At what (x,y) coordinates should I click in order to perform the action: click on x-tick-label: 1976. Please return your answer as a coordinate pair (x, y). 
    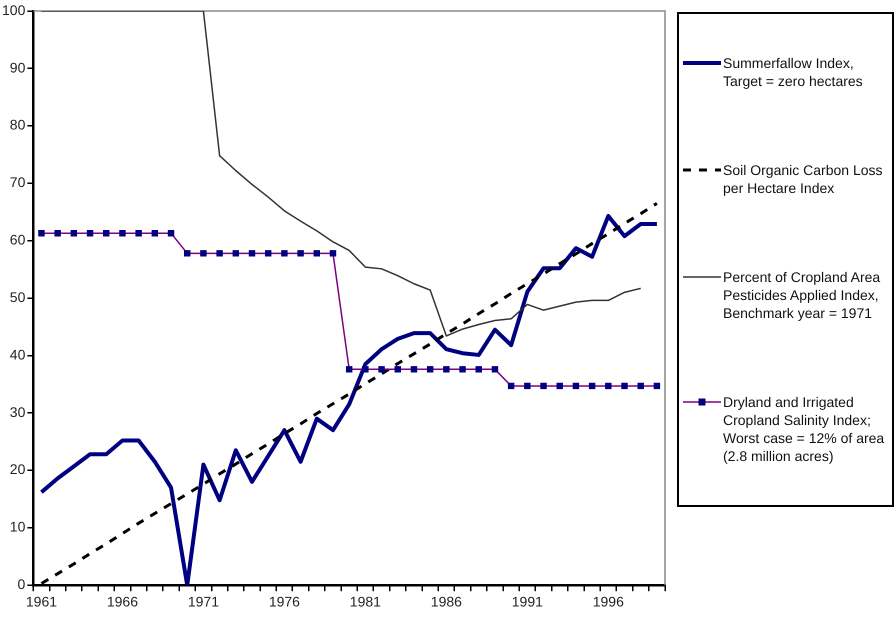
    Looking at the image, I should click on (284, 601).